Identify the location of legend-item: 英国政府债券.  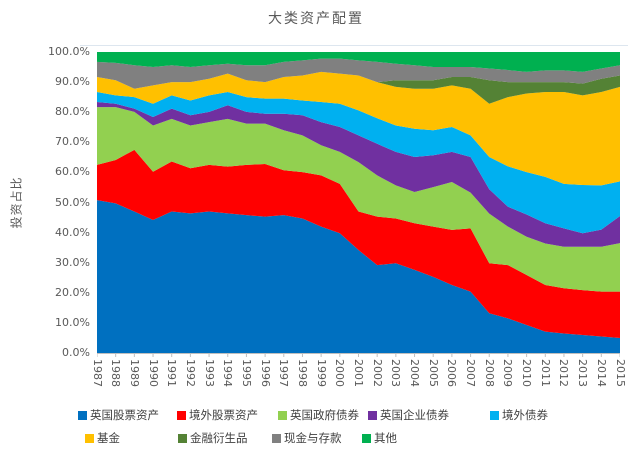
(318, 414).